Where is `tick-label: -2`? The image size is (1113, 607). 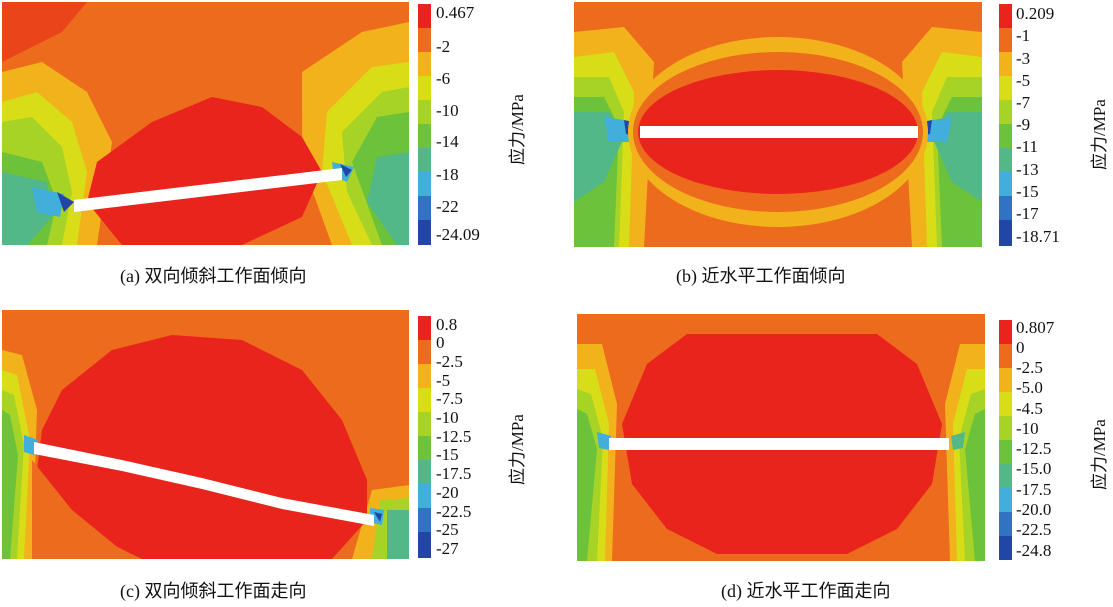 tick-label: -2 is located at coordinates (443, 46).